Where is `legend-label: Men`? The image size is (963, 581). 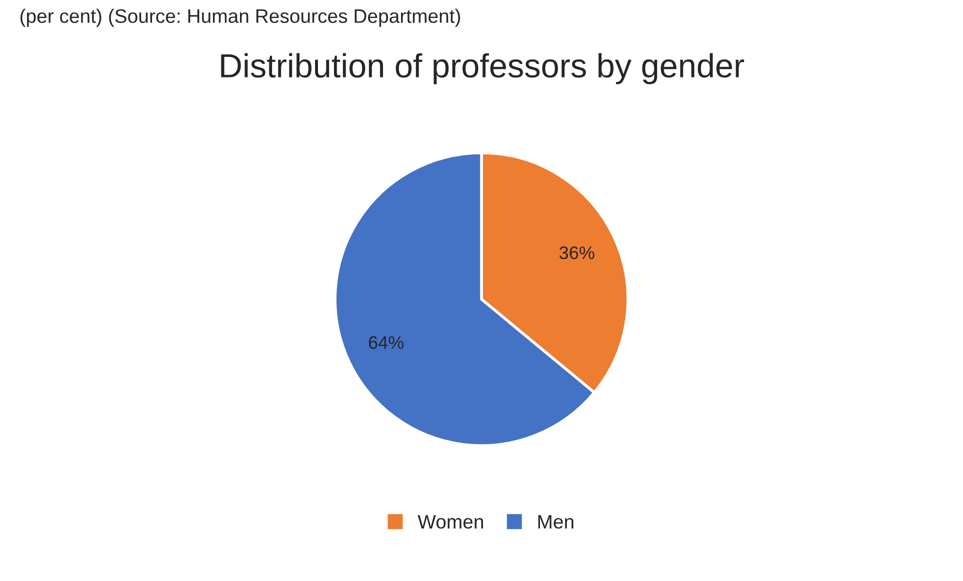
legend-label: Men is located at coordinates (556, 522).